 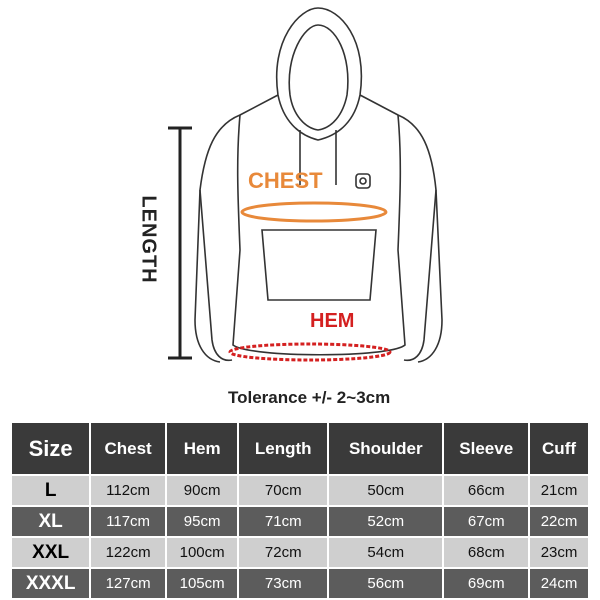 What do you see at coordinates (180, 243) in the screenshot?
I see `length-arrow` at bounding box center [180, 243].